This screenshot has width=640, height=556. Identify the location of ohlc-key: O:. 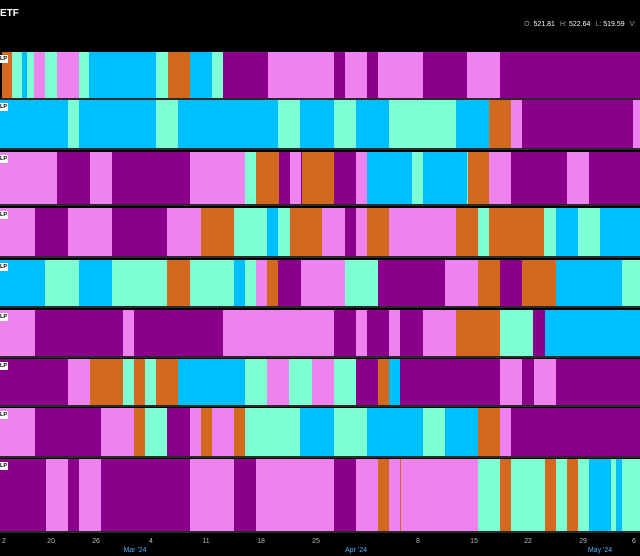
(528, 24).